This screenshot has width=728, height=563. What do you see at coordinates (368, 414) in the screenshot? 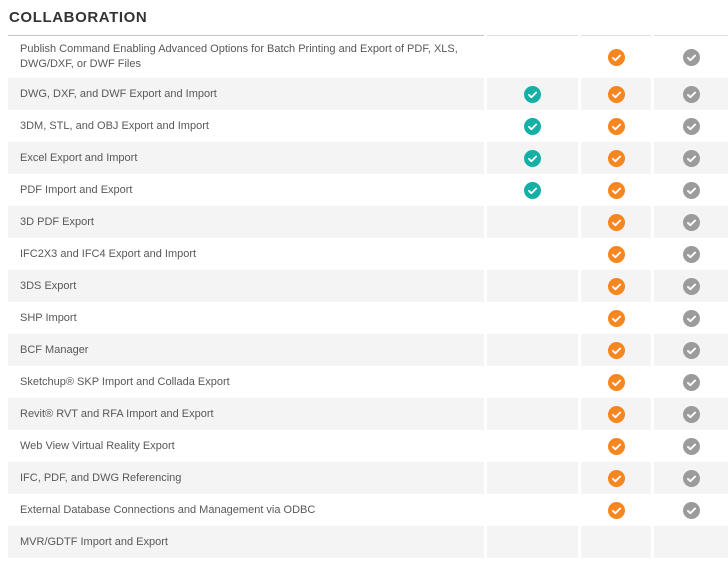
I see `table-row: Revit® RVT and RFA Import and Export` at bounding box center [368, 414].